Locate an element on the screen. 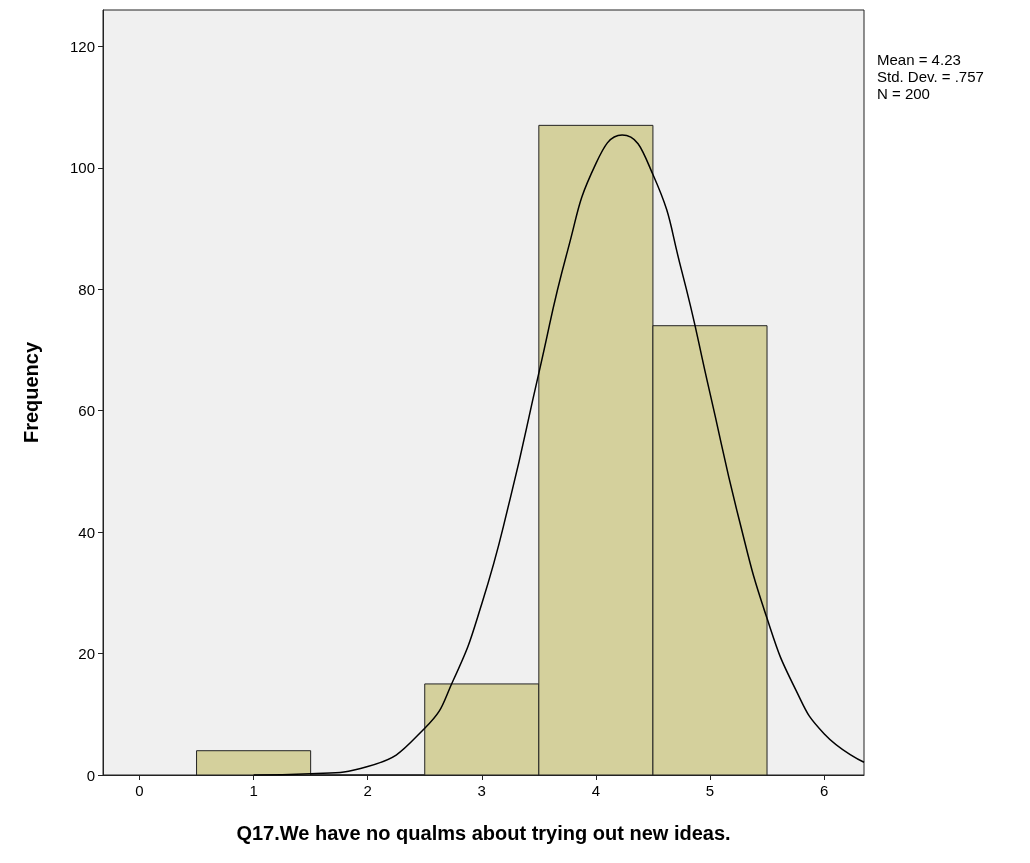 The height and width of the screenshot is (863, 1030). y-tick-label: 120 is located at coordinates (82, 46).